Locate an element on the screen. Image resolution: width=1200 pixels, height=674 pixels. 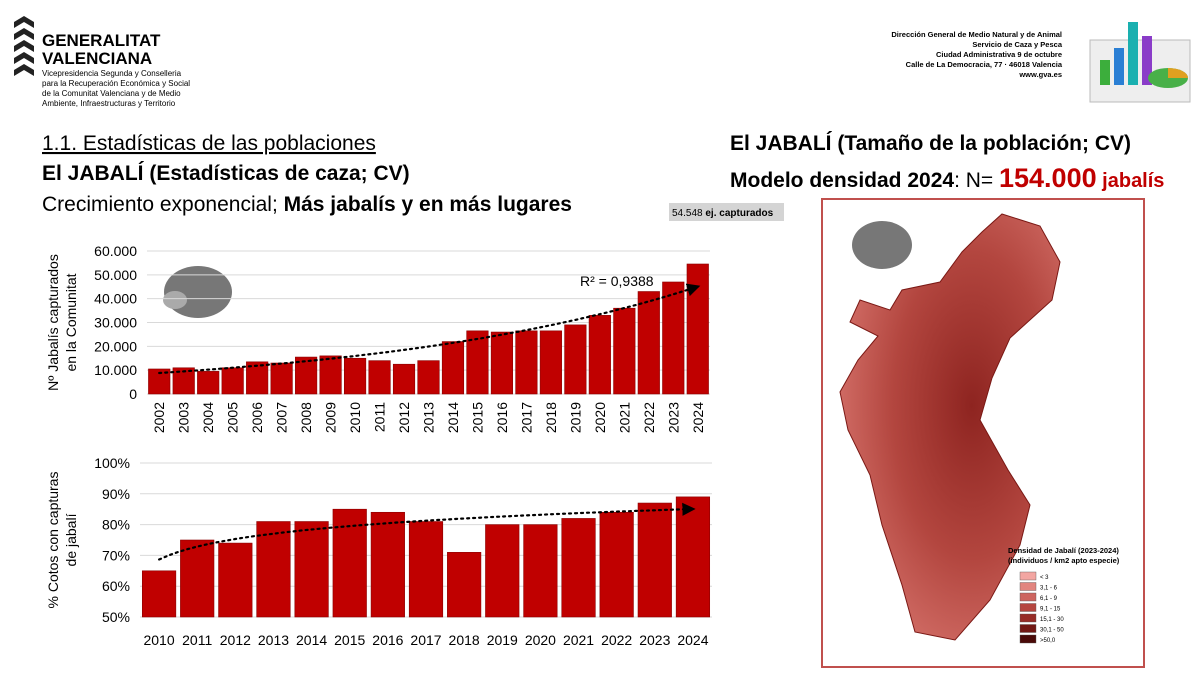
y-tick-label: 80% is located at coordinates (116, 525).